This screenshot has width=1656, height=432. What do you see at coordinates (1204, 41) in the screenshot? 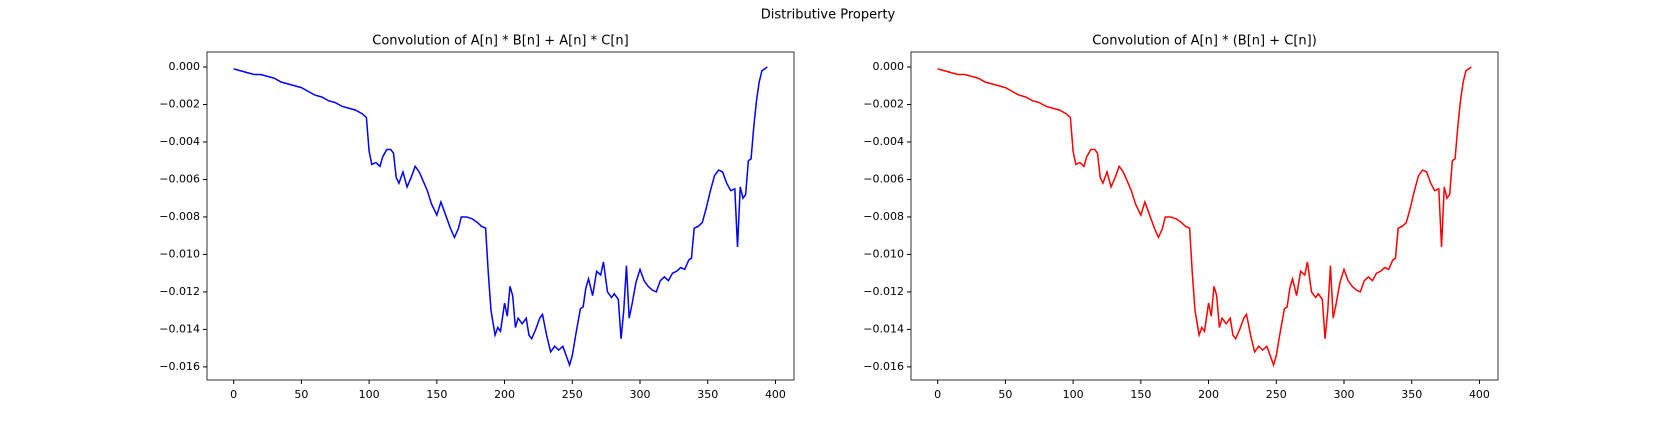
I see `axes-title: Convolution of A[n] * (B[n] + C[n])` at bounding box center [1204, 41].